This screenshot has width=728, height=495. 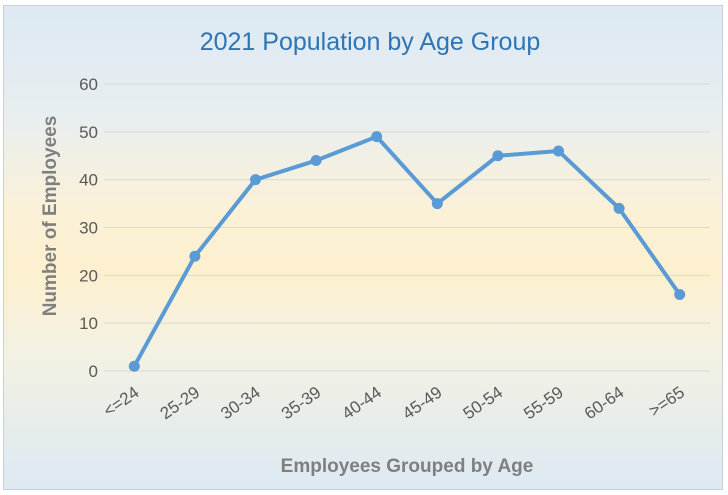 I want to click on y-tick-label: 30, so click(x=88, y=228).